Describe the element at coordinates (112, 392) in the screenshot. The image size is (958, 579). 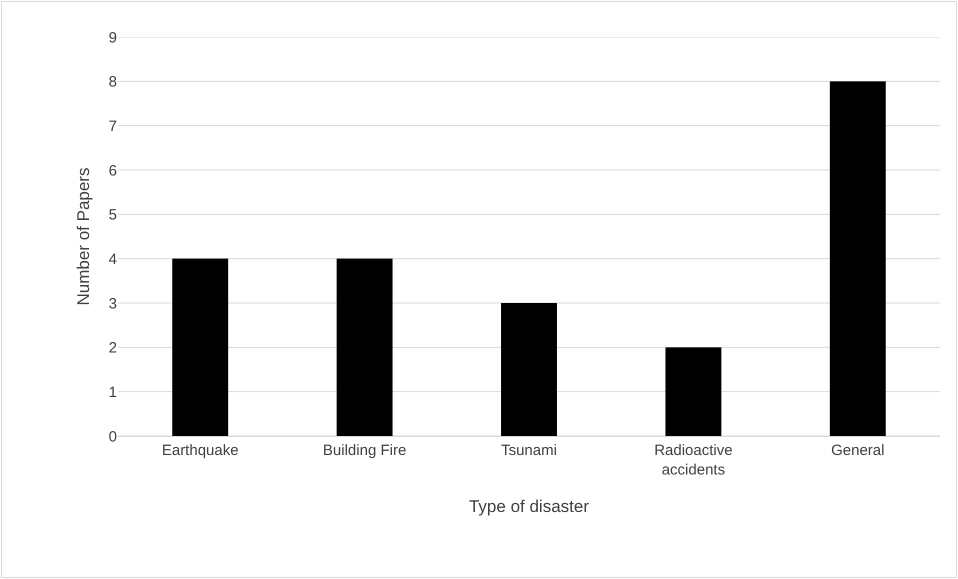
I see `y-tick-label: 1` at that location.